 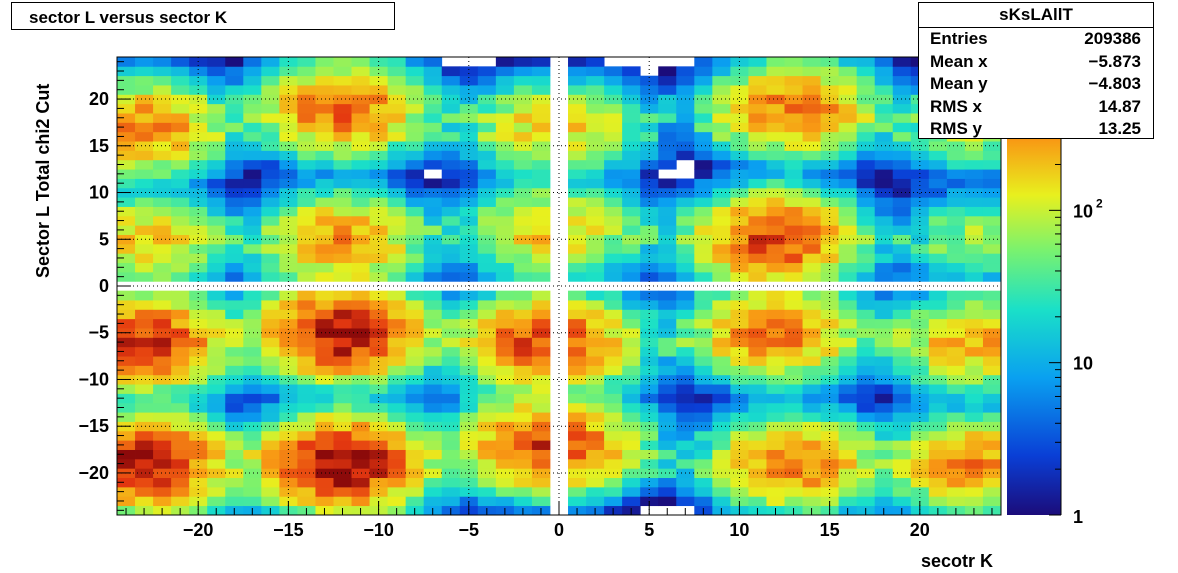 I want to click on stats-value: 13.25, so click(x=1119, y=128).